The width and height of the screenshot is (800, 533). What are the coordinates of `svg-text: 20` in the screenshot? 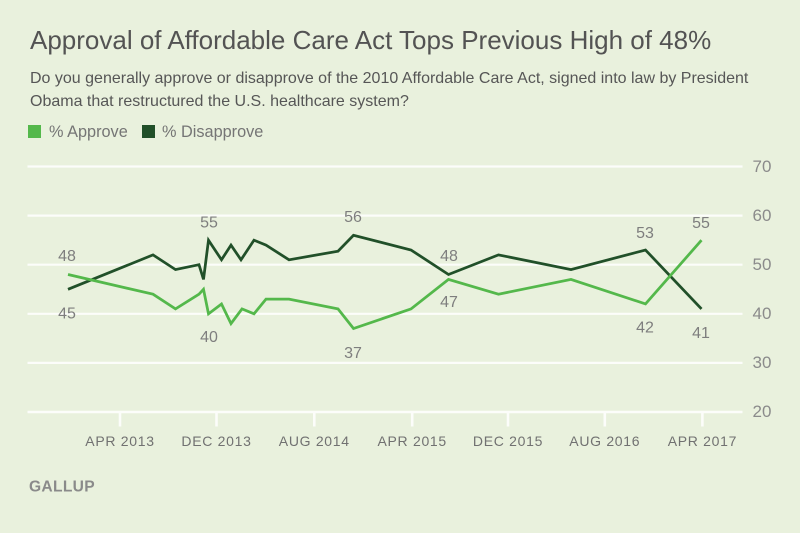 It's located at (762, 411).